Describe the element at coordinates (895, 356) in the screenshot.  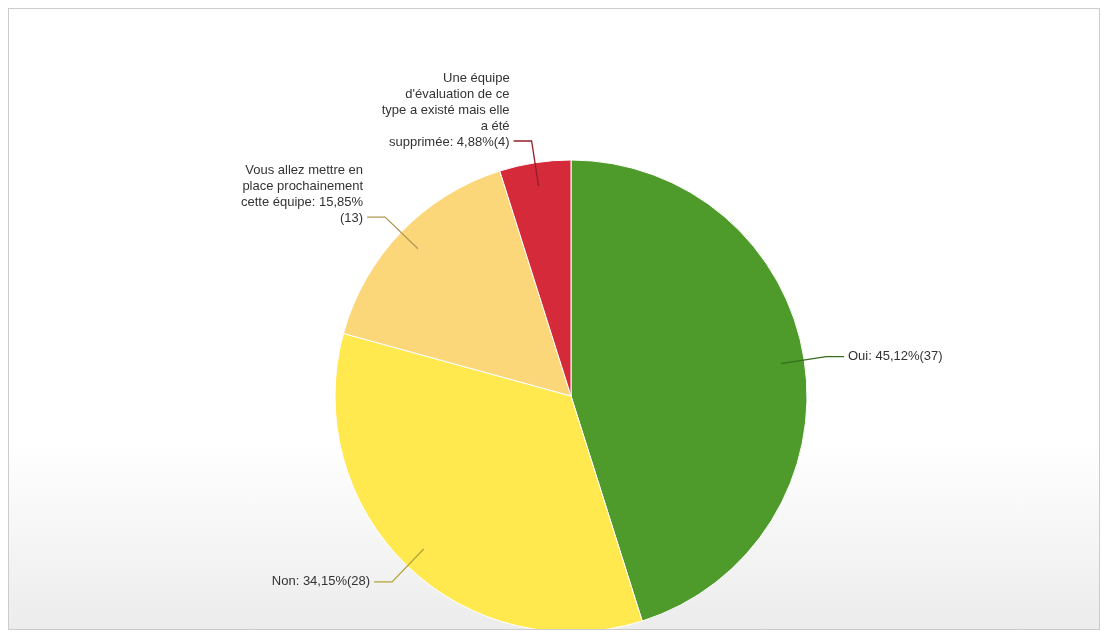
I see `slice-label: Oui: 45,12%(37)` at that location.